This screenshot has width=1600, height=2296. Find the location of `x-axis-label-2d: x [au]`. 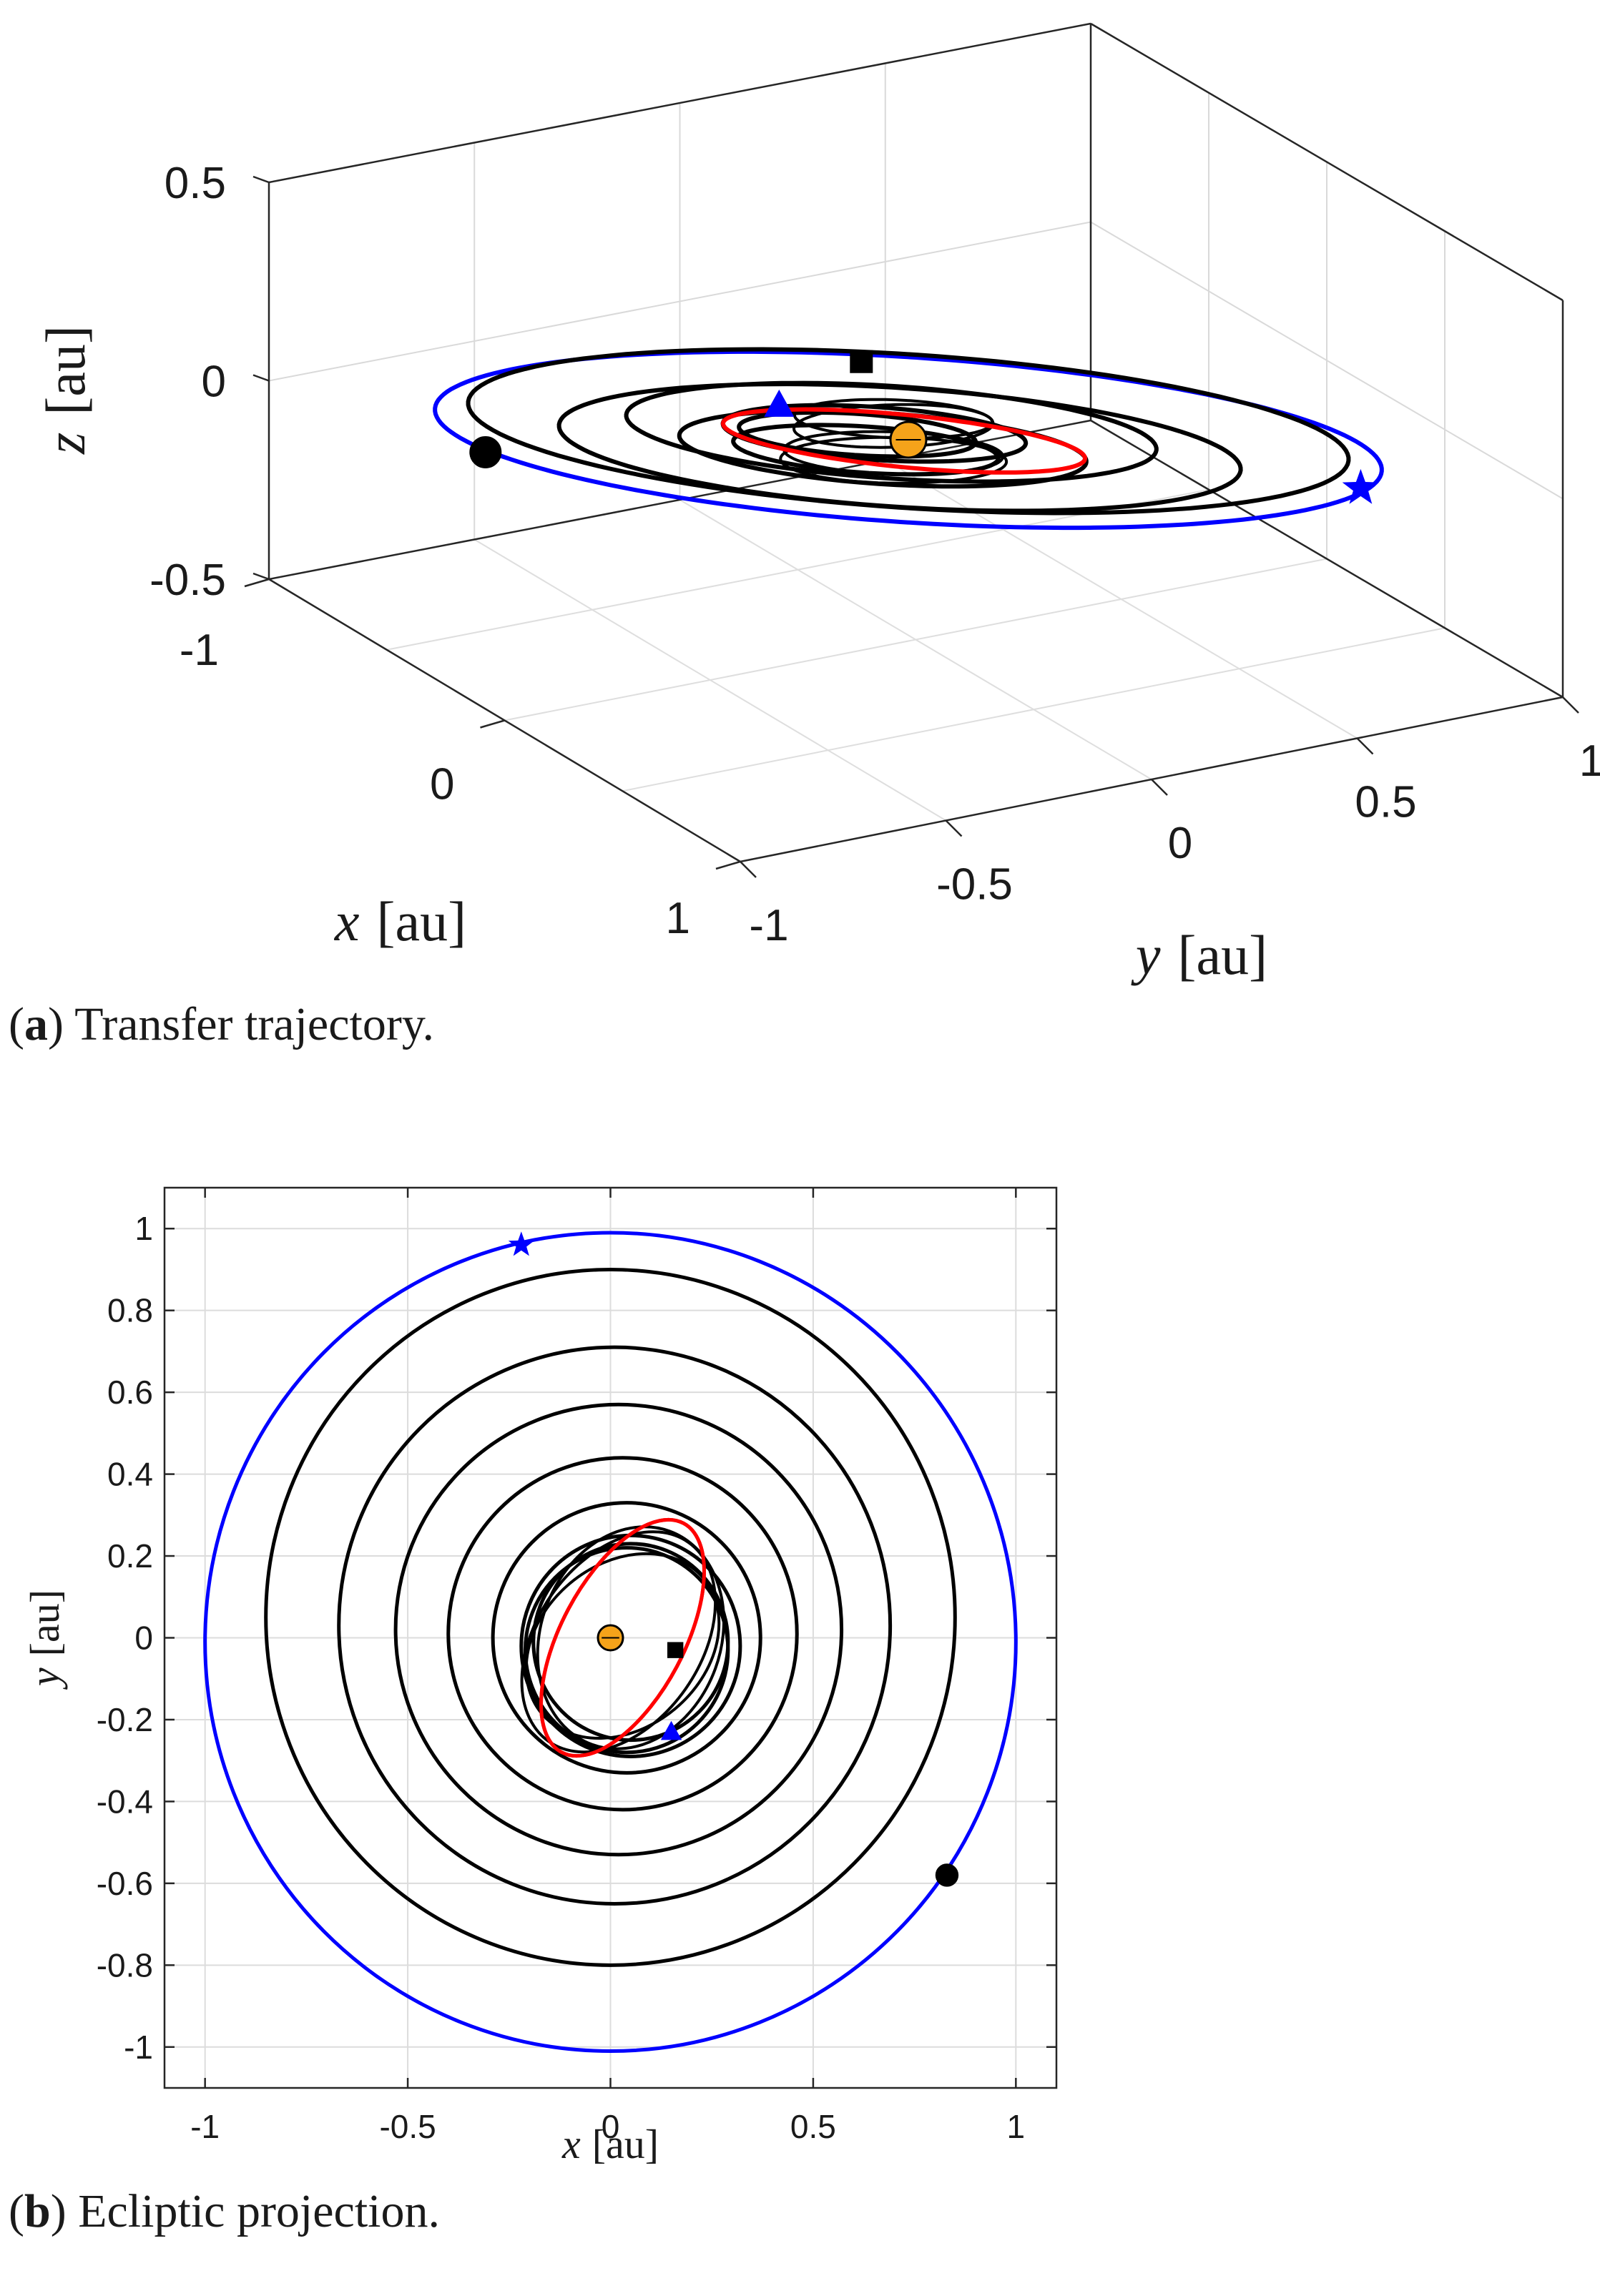

x-axis-label-2d: x [au] is located at coordinates (610, 2144).